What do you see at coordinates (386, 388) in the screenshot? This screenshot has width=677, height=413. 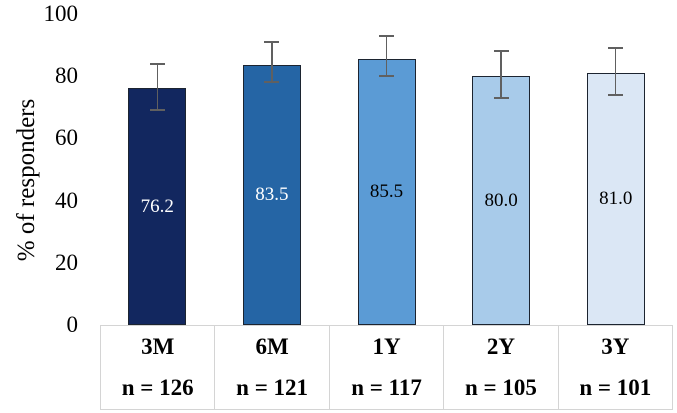 I see `sample-size-label: n = 117` at bounding box center [386, 388].